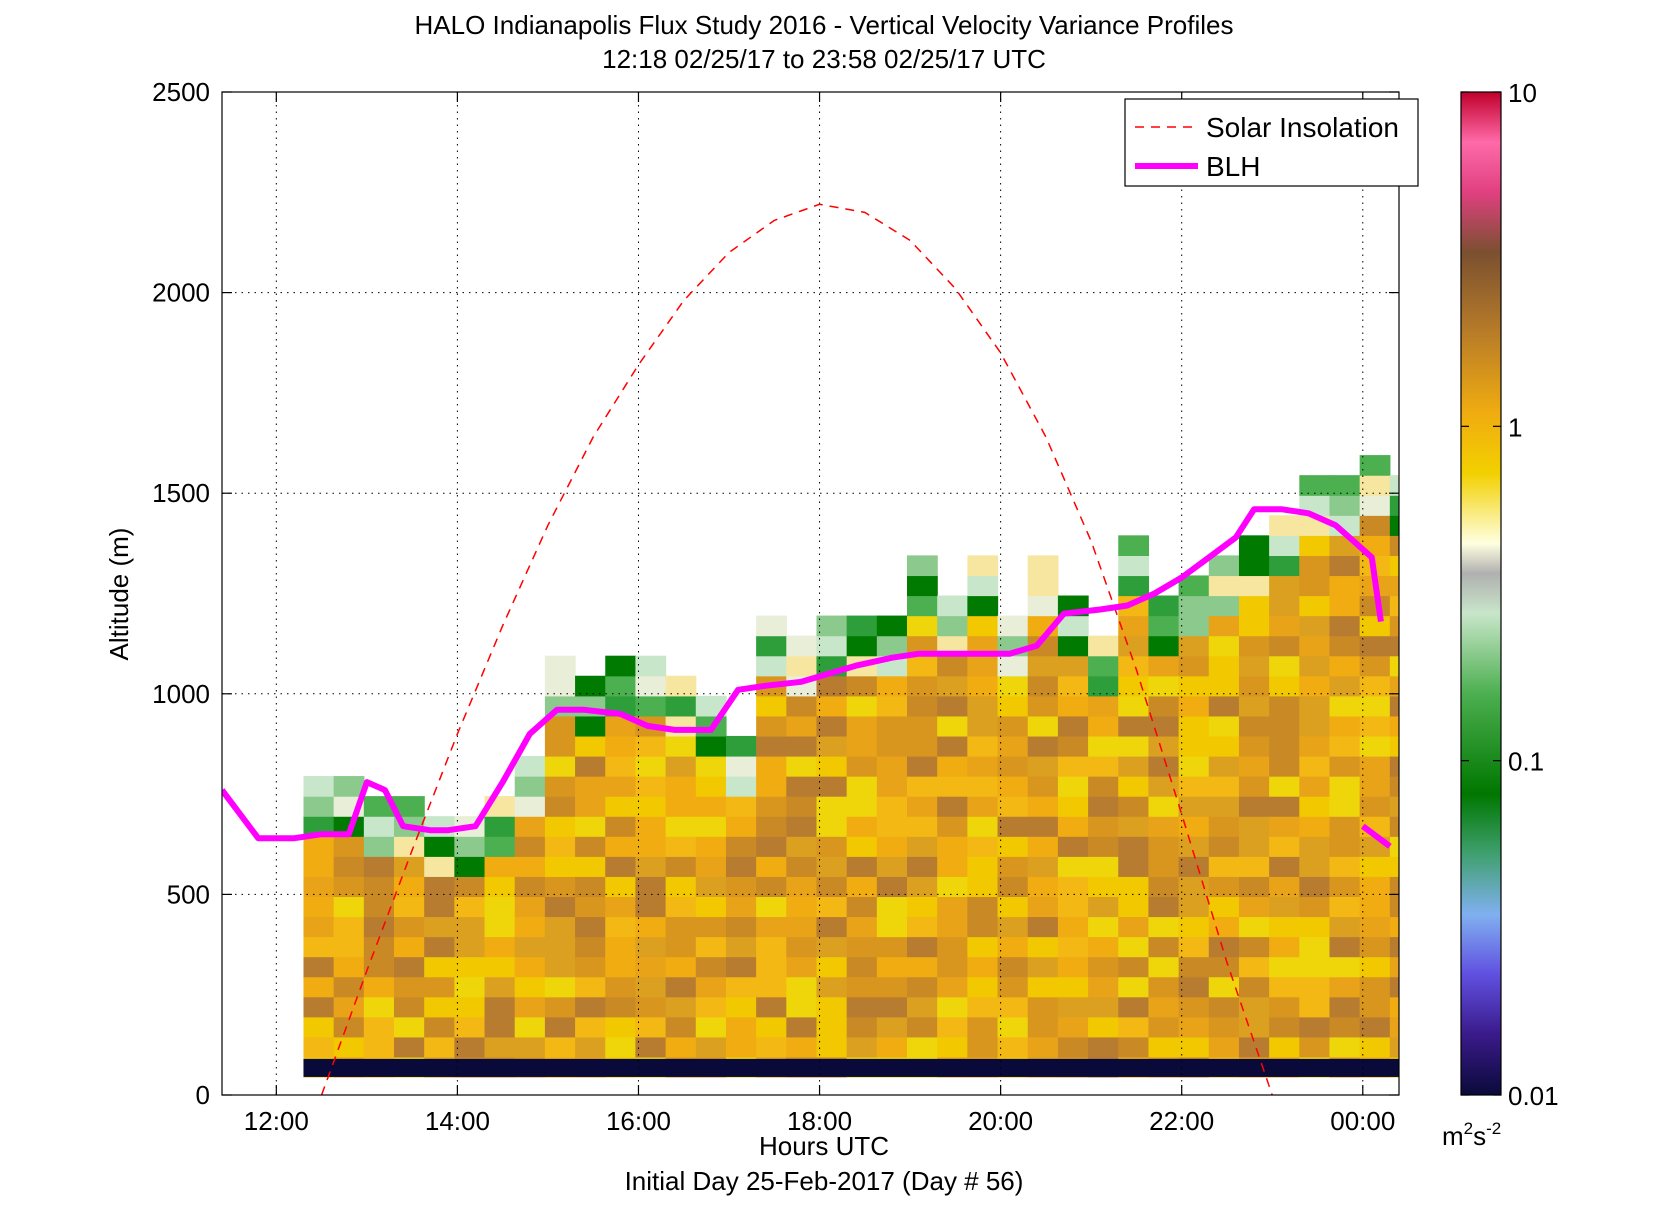 The width and height of the screenshot is (1679, 1216). I want to click on colorbar-tick-label: 10, so click(1522, 93).